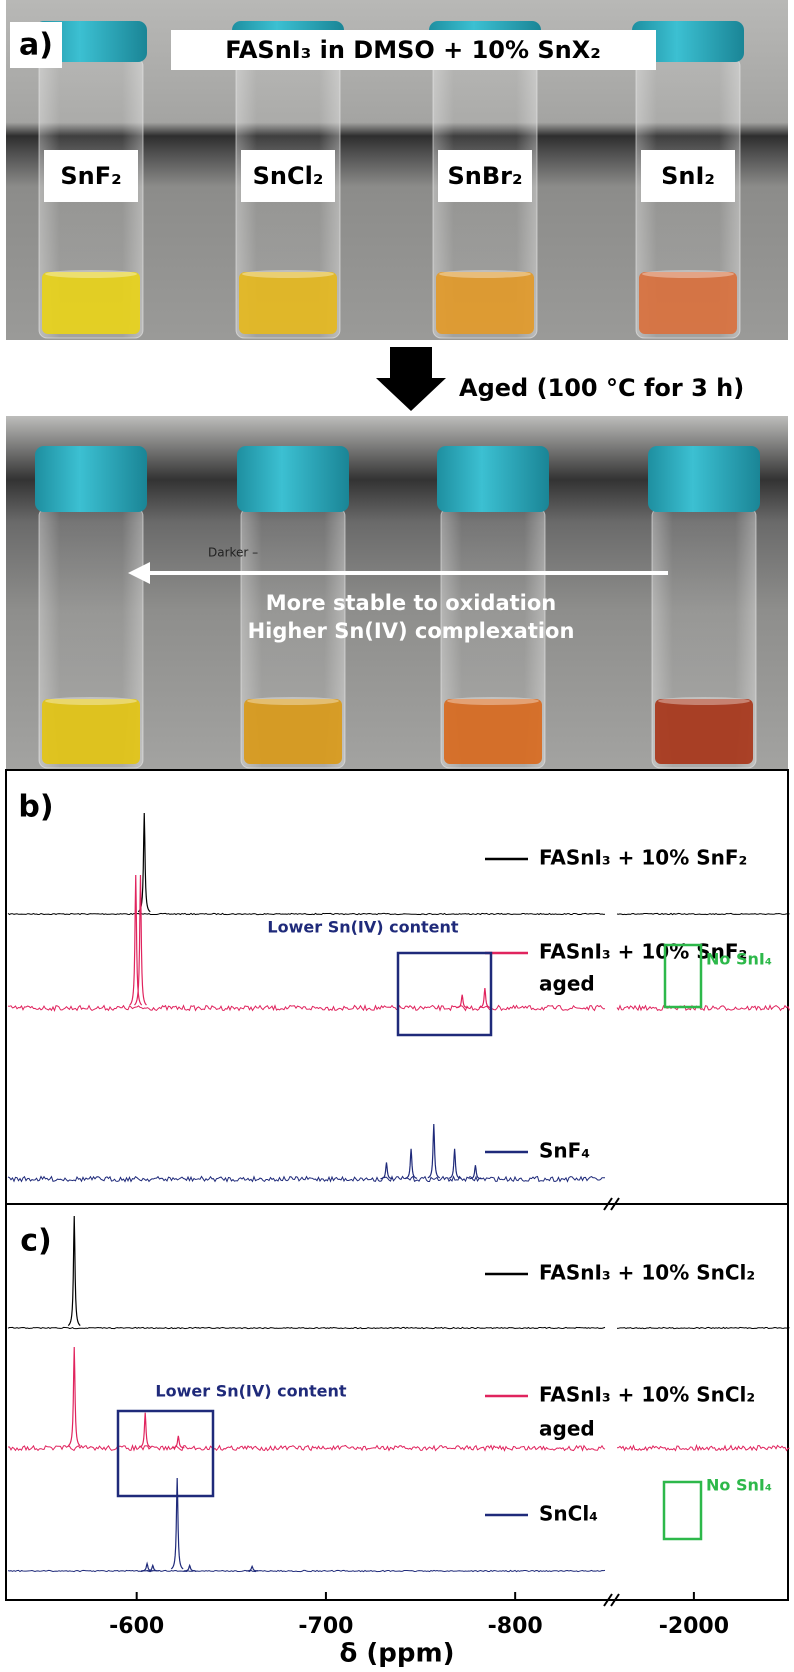 The width and height of the screenshot is (794, 1672). What do you see at coordinates (36, 1241) in the screenshot?
I see `panel-label: c)` at bounding box center [36, 1241].